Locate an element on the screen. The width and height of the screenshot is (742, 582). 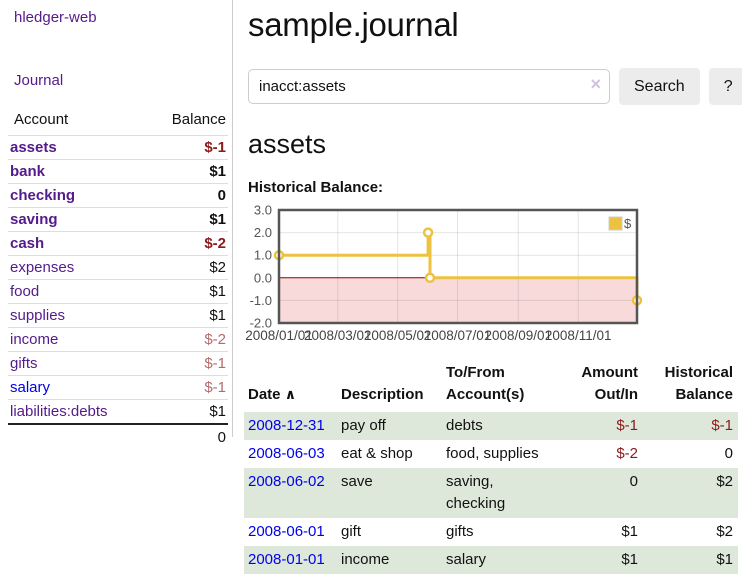
clear-search-icon: × is located at coordinates (595, 84).